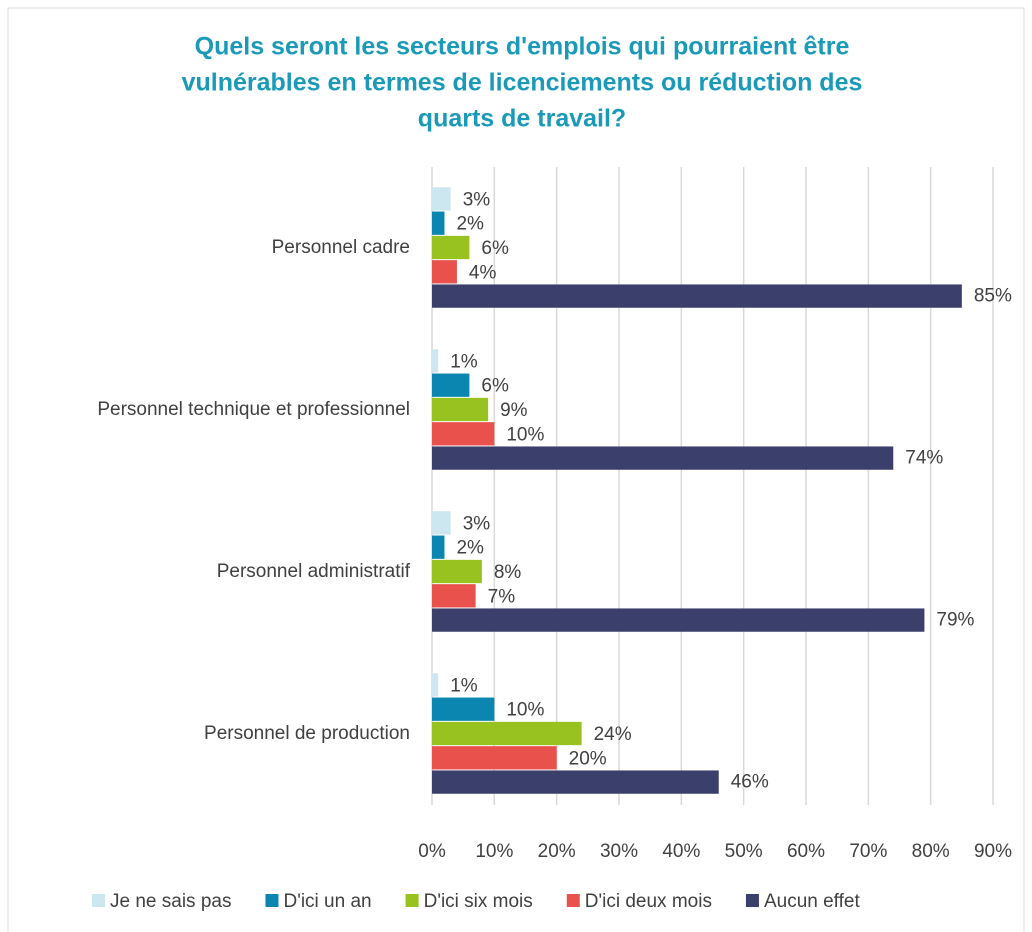 The width and height of the screenshot is (1032, 932). I want to click on x-tick-label: 20%, so click(557, 851).